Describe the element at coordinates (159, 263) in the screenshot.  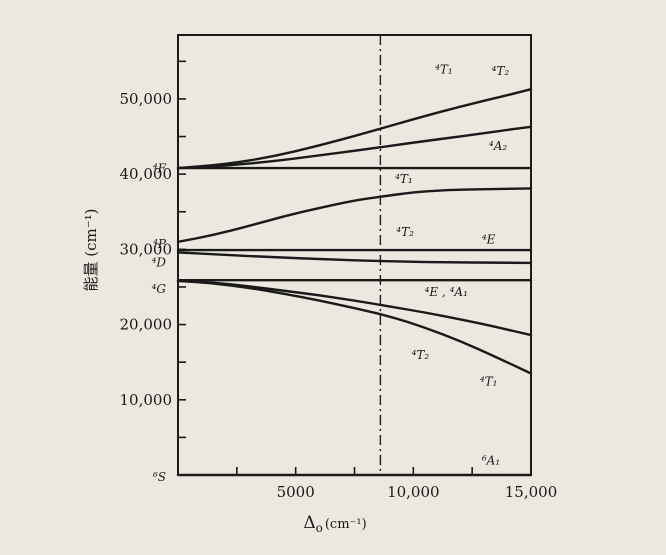
I see `free-ion-label: ⁴D` at that location.